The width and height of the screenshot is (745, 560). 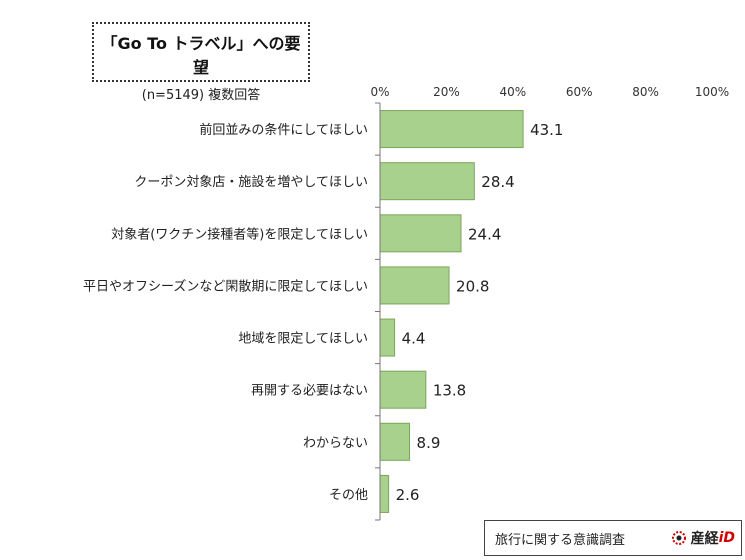 I want to click on value-label: 13.8, so click(x=449, y=391).